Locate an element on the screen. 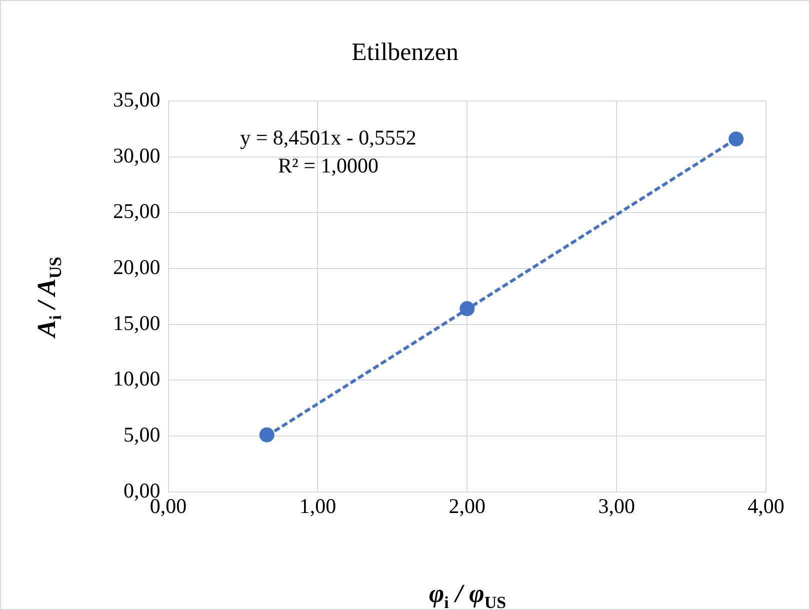 The image size is (810, 610). y-tick-label: 5,00 is located at coordinates (142, 434).